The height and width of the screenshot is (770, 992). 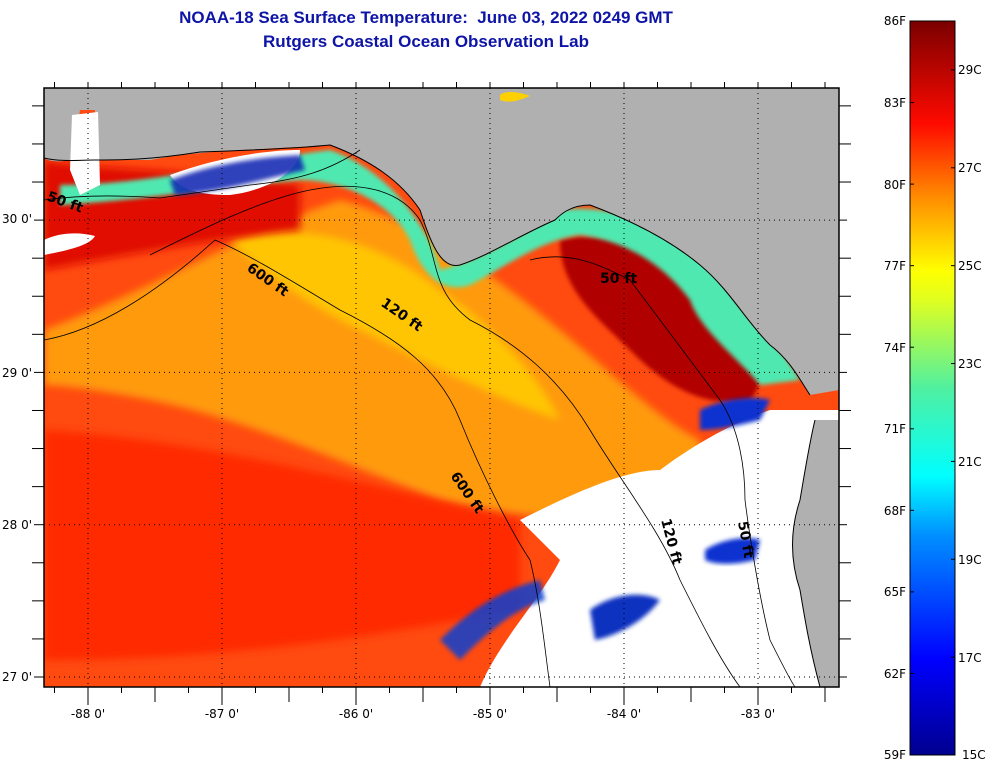 I want to click on colorbar-f-label: 68F, so click(x=895, y=511).